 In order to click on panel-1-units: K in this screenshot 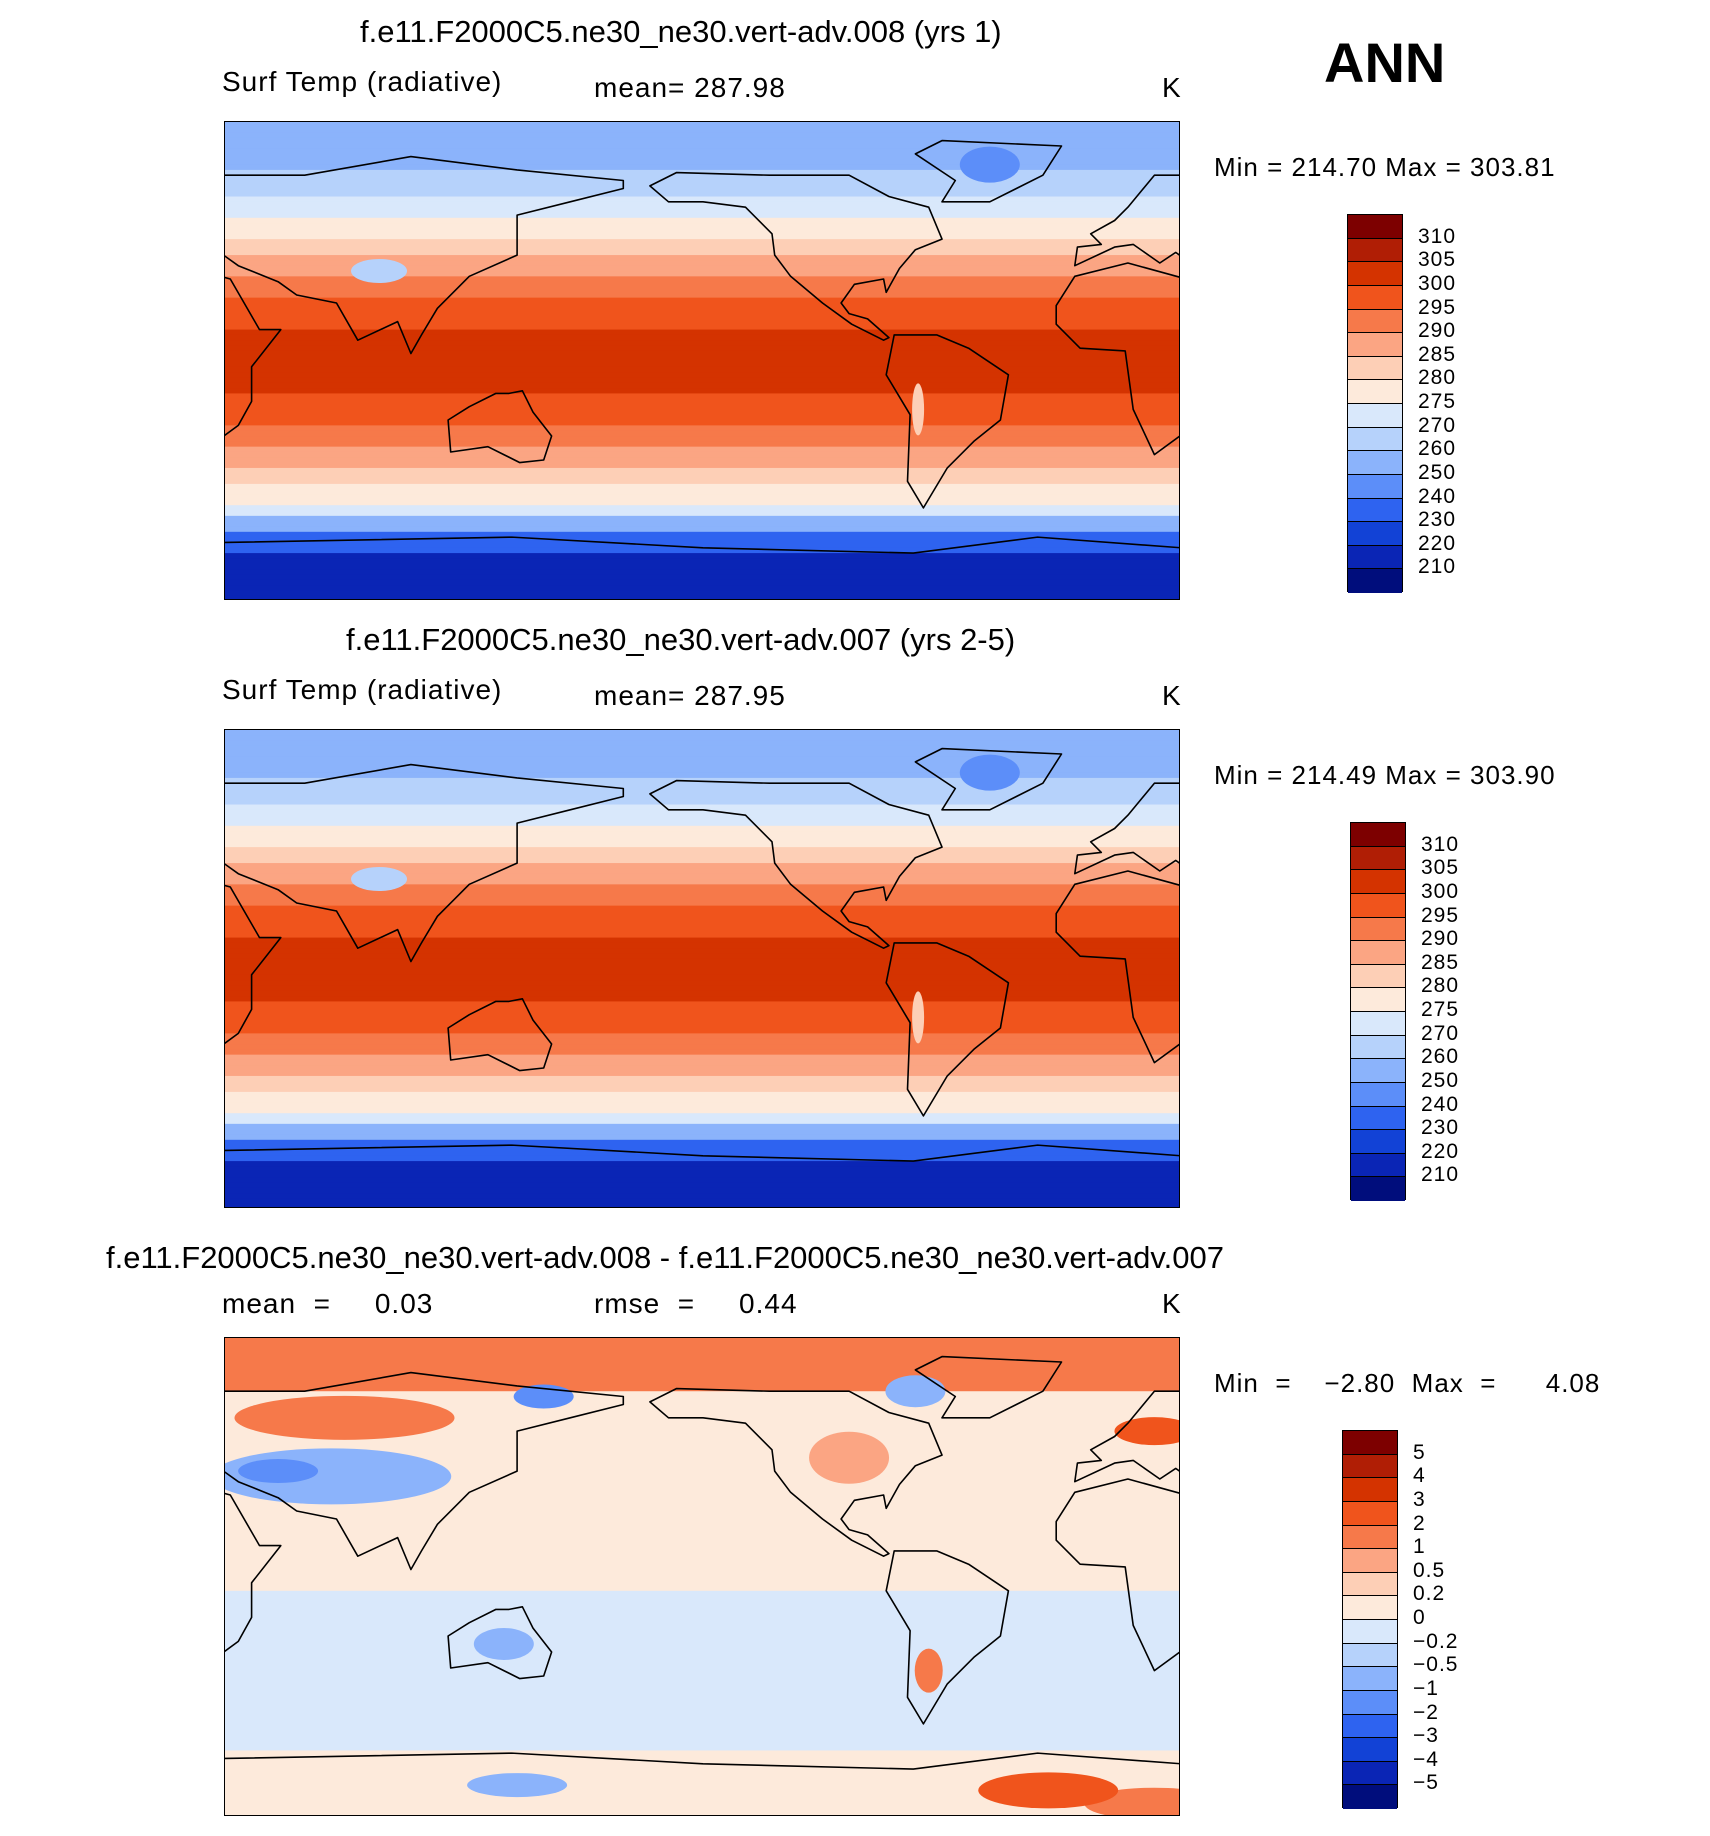, I will do `click(1172, 87)`.